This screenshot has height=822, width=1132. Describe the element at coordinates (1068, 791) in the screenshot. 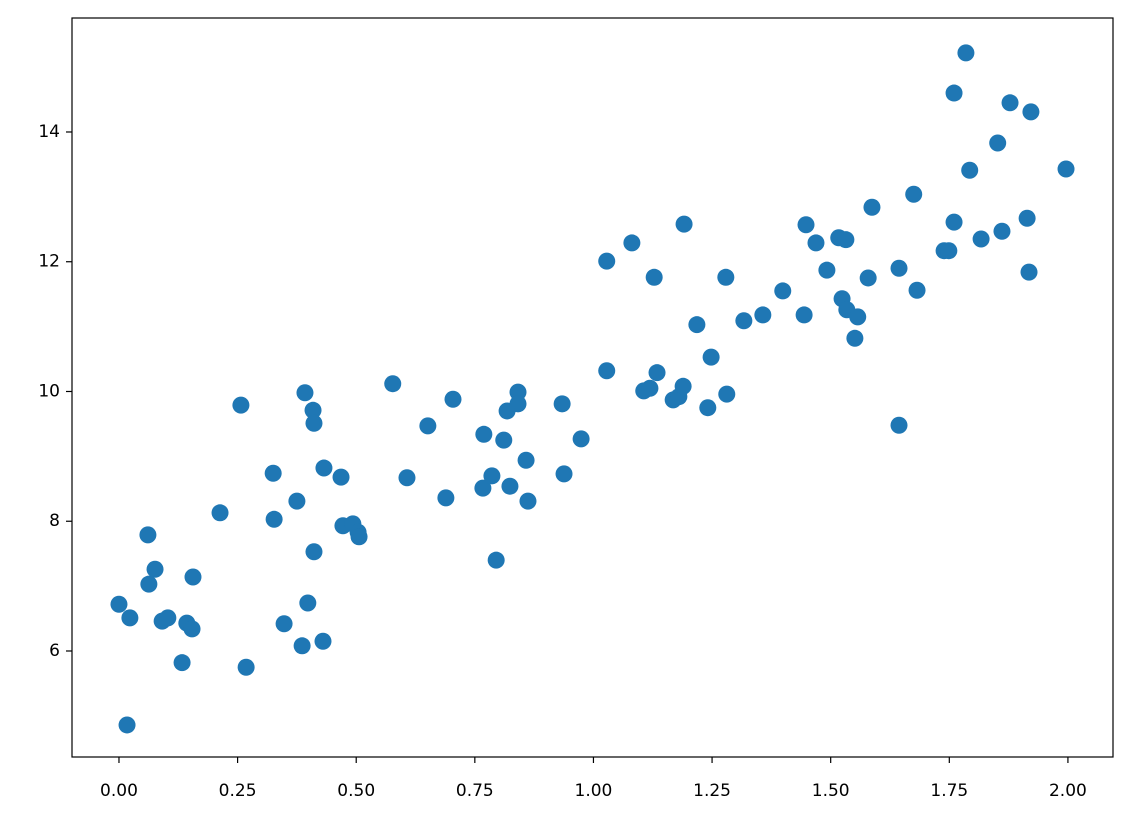

I see `x-tick-label: 2.00` at that location.